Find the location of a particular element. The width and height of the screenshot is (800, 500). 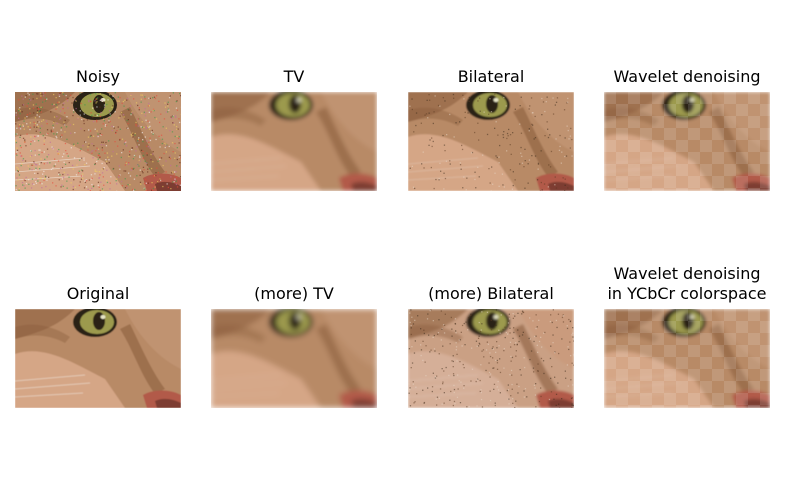

panel-title: Original is located at coordinates (100, 294).